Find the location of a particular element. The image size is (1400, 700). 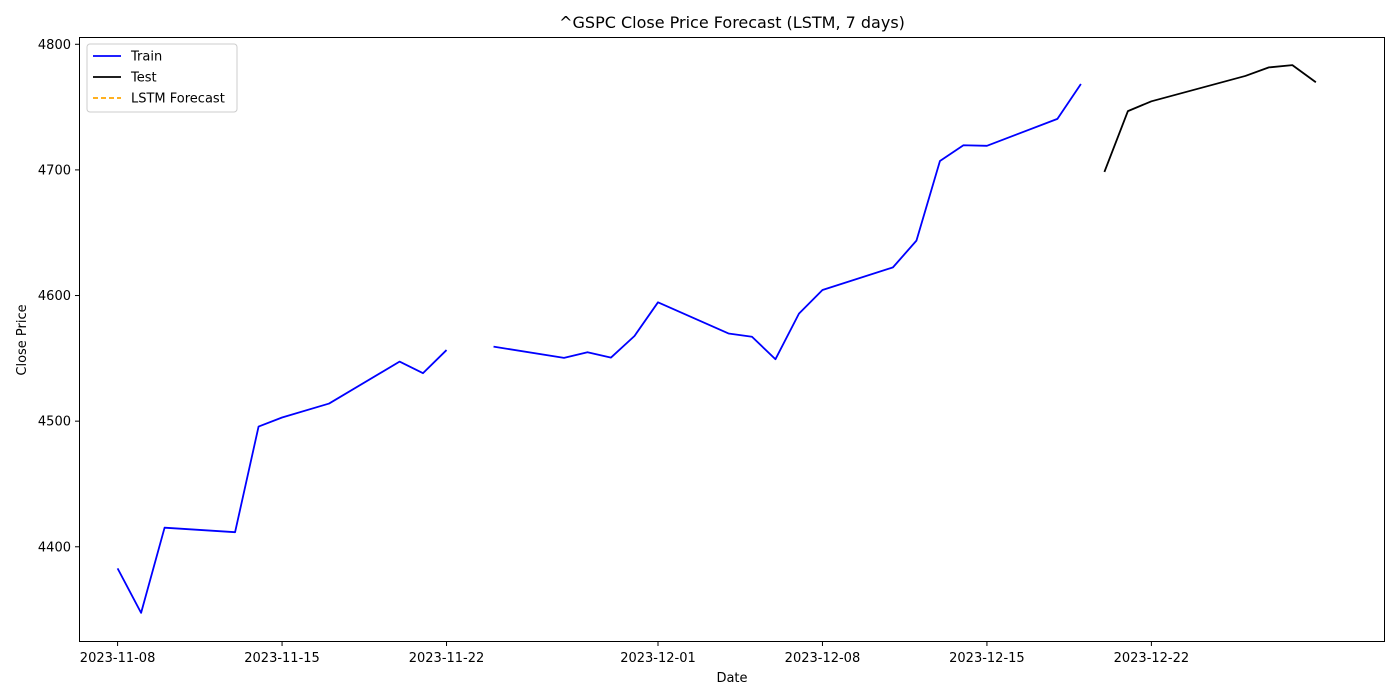

legend-entry: LSTM Forecast is located at coordinates (178, 99).